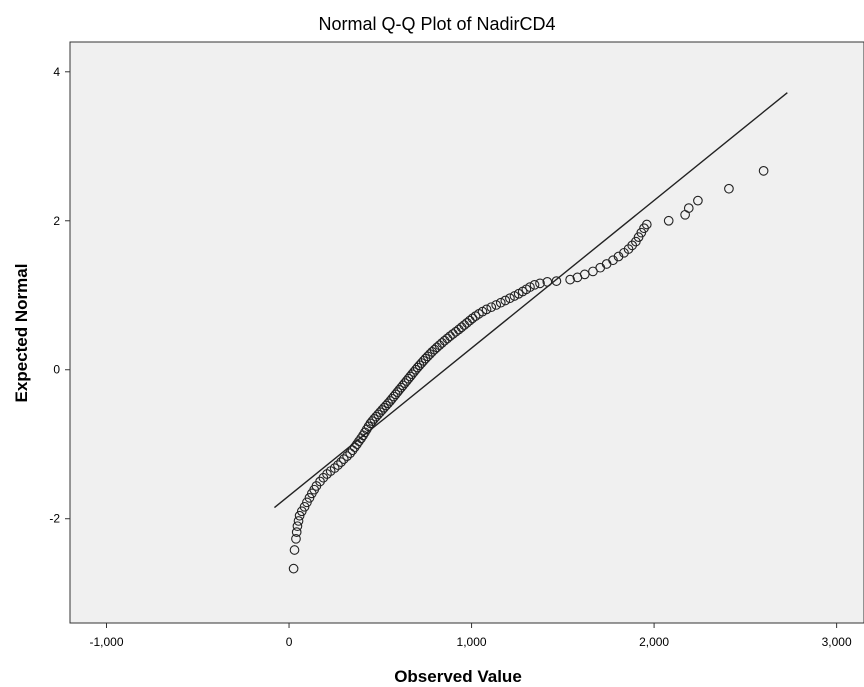 The image size is (864, 687). What do you see at coordinates (21, 333) in the screenshot?
I see `y-axis-title: Expected Normal` at bounding box center [21, 333].